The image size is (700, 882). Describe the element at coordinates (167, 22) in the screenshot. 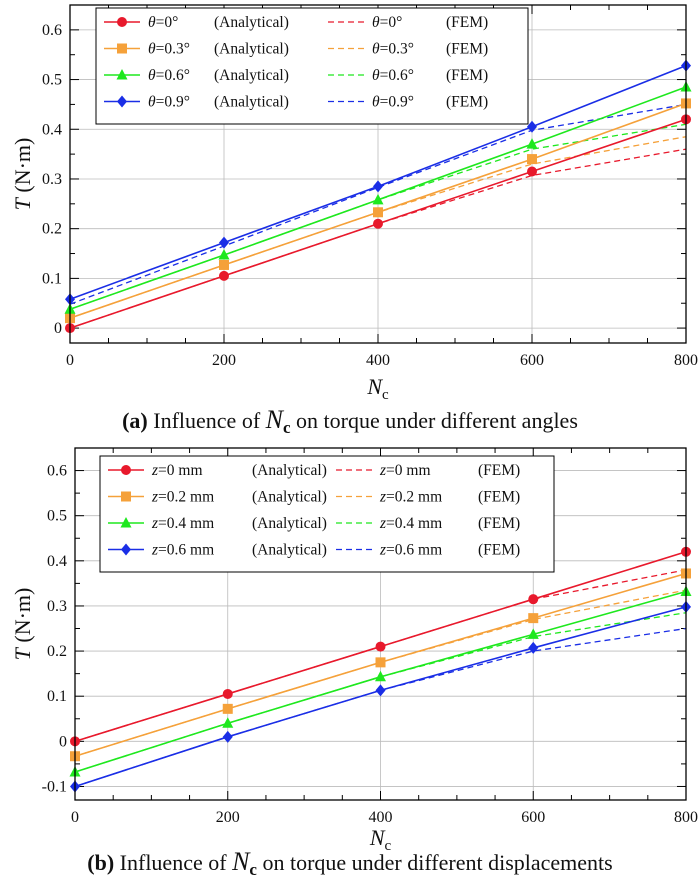

I see `legend-value: =0°` at that location.